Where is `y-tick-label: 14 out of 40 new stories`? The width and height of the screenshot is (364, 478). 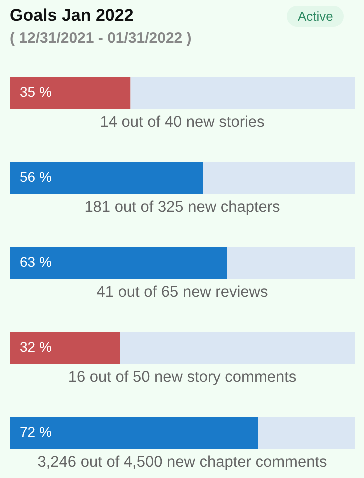
y-tick-label: 14 out of 40 new stories is located at coordinates (183, 122).